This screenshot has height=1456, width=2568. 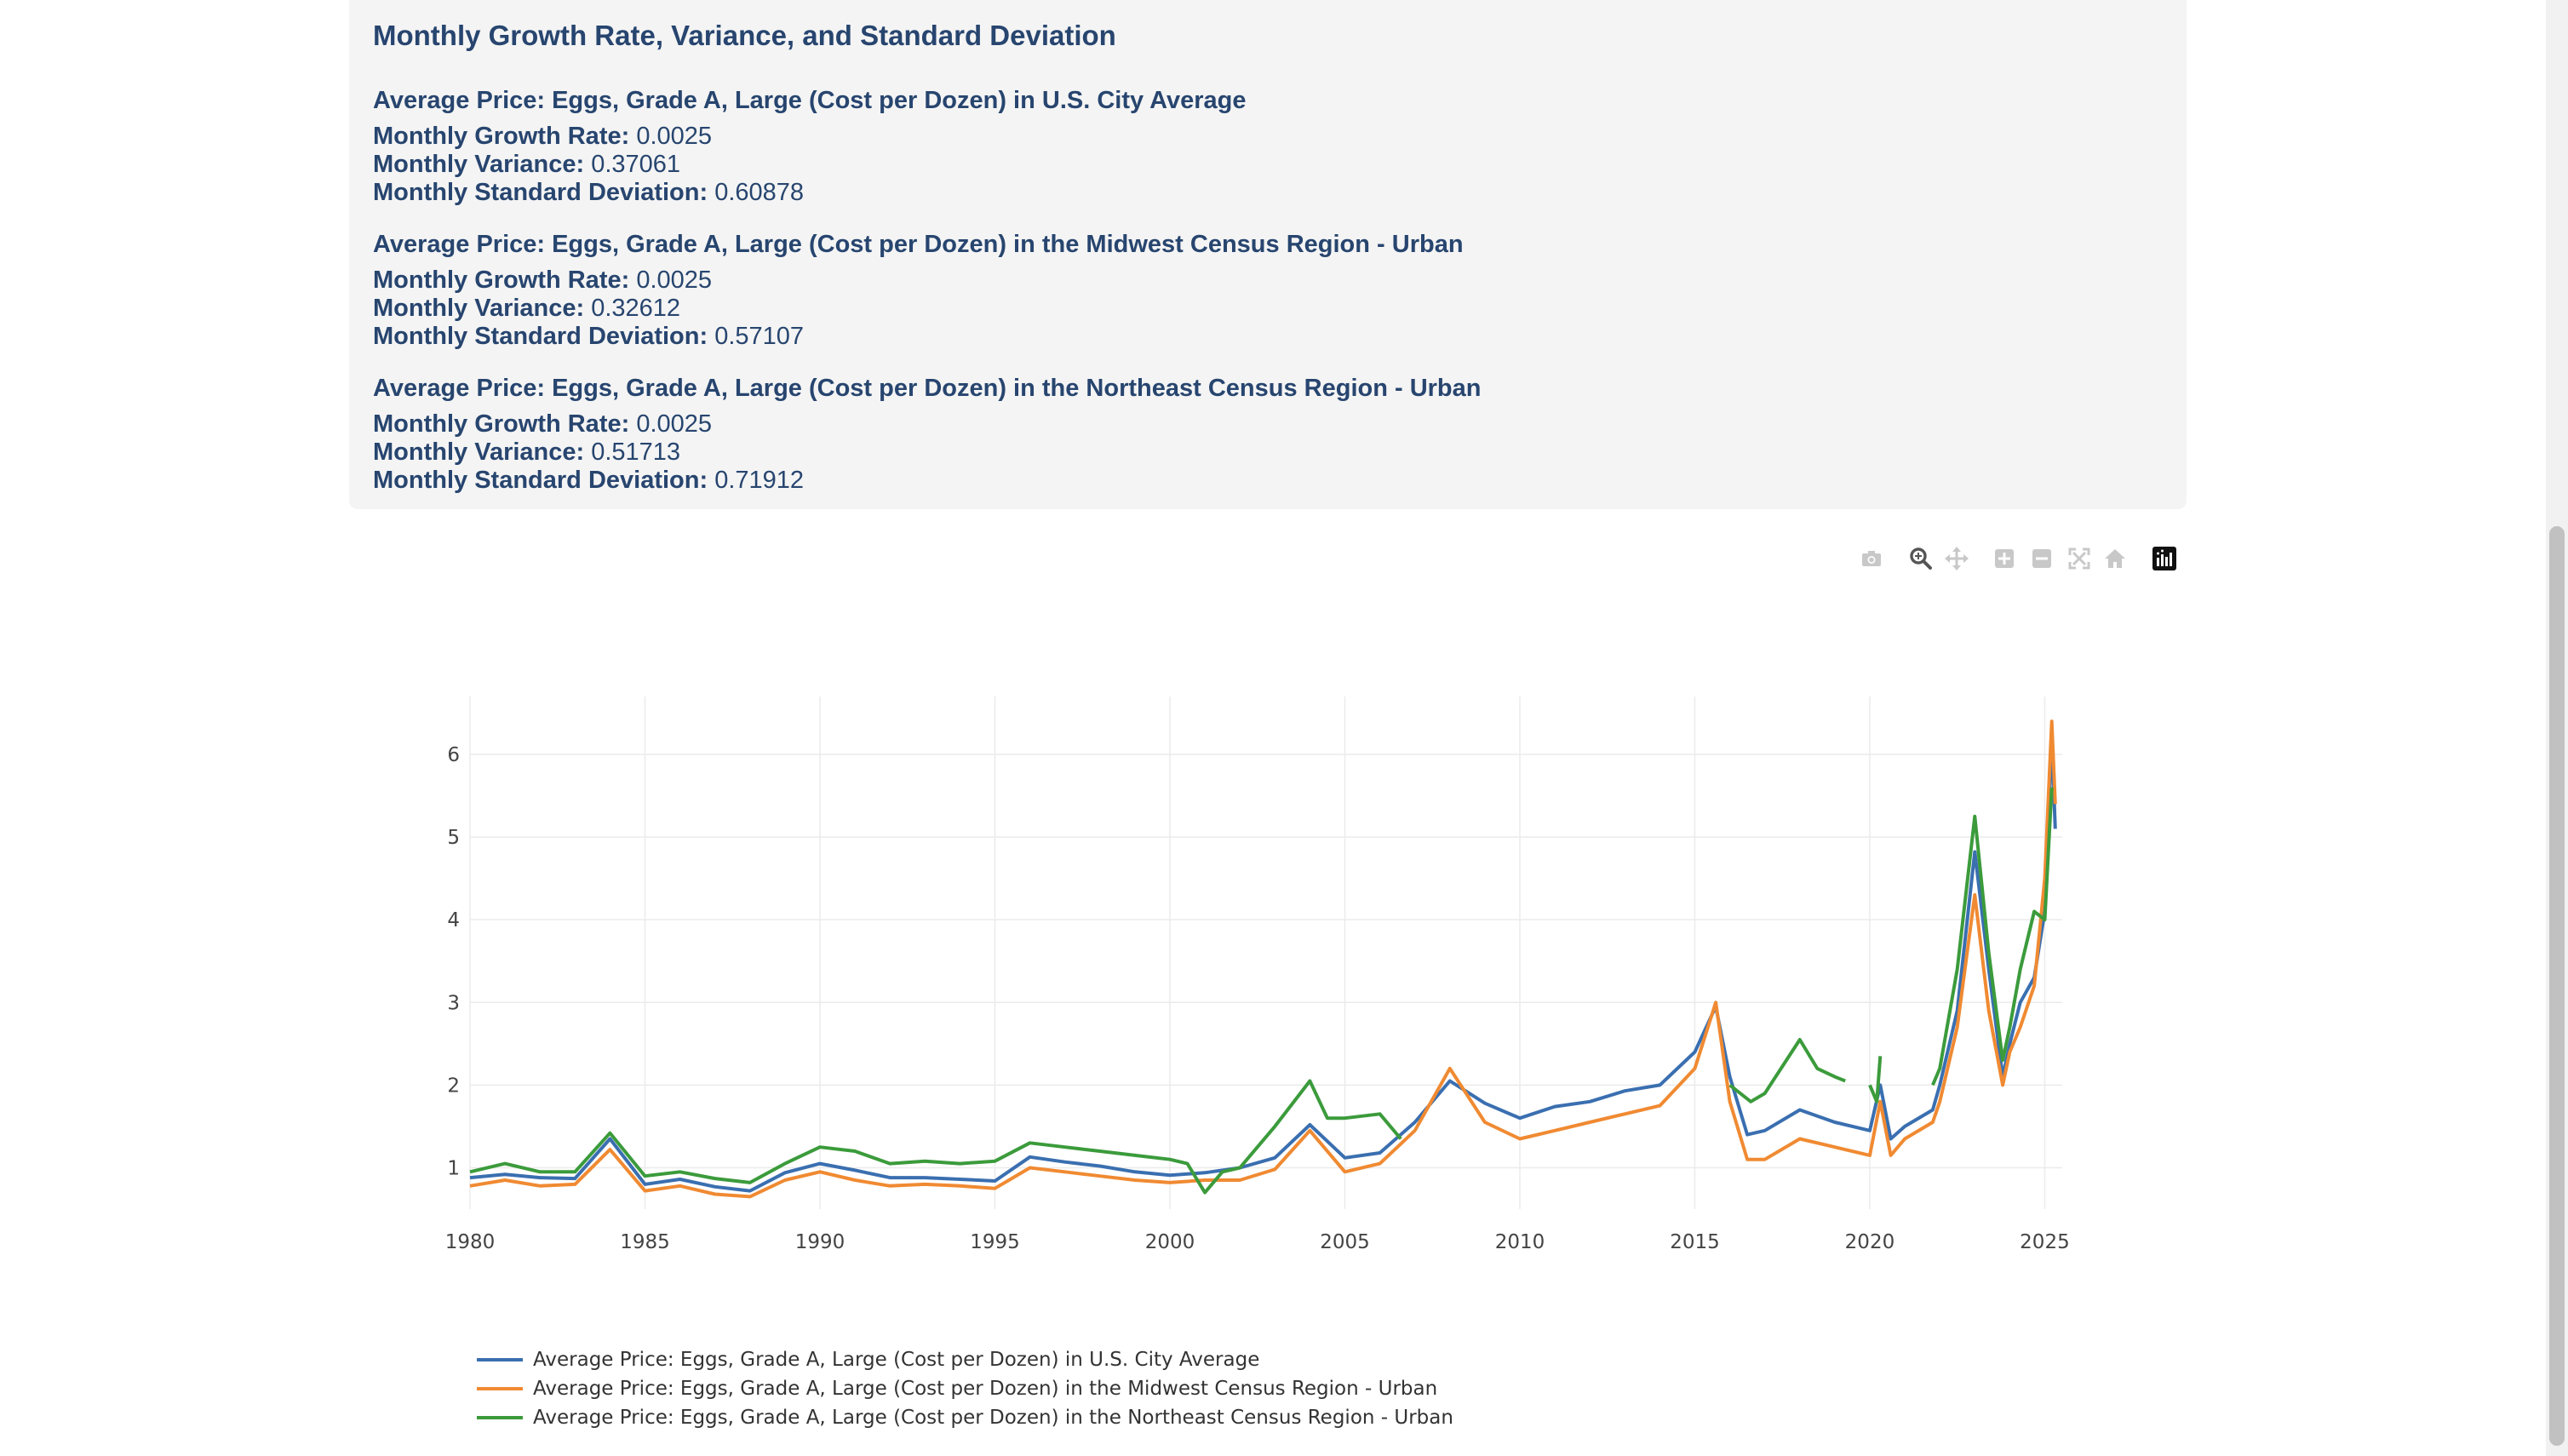 I want to click on x-tick-label: 2010, so click(x=1520, y=1242).